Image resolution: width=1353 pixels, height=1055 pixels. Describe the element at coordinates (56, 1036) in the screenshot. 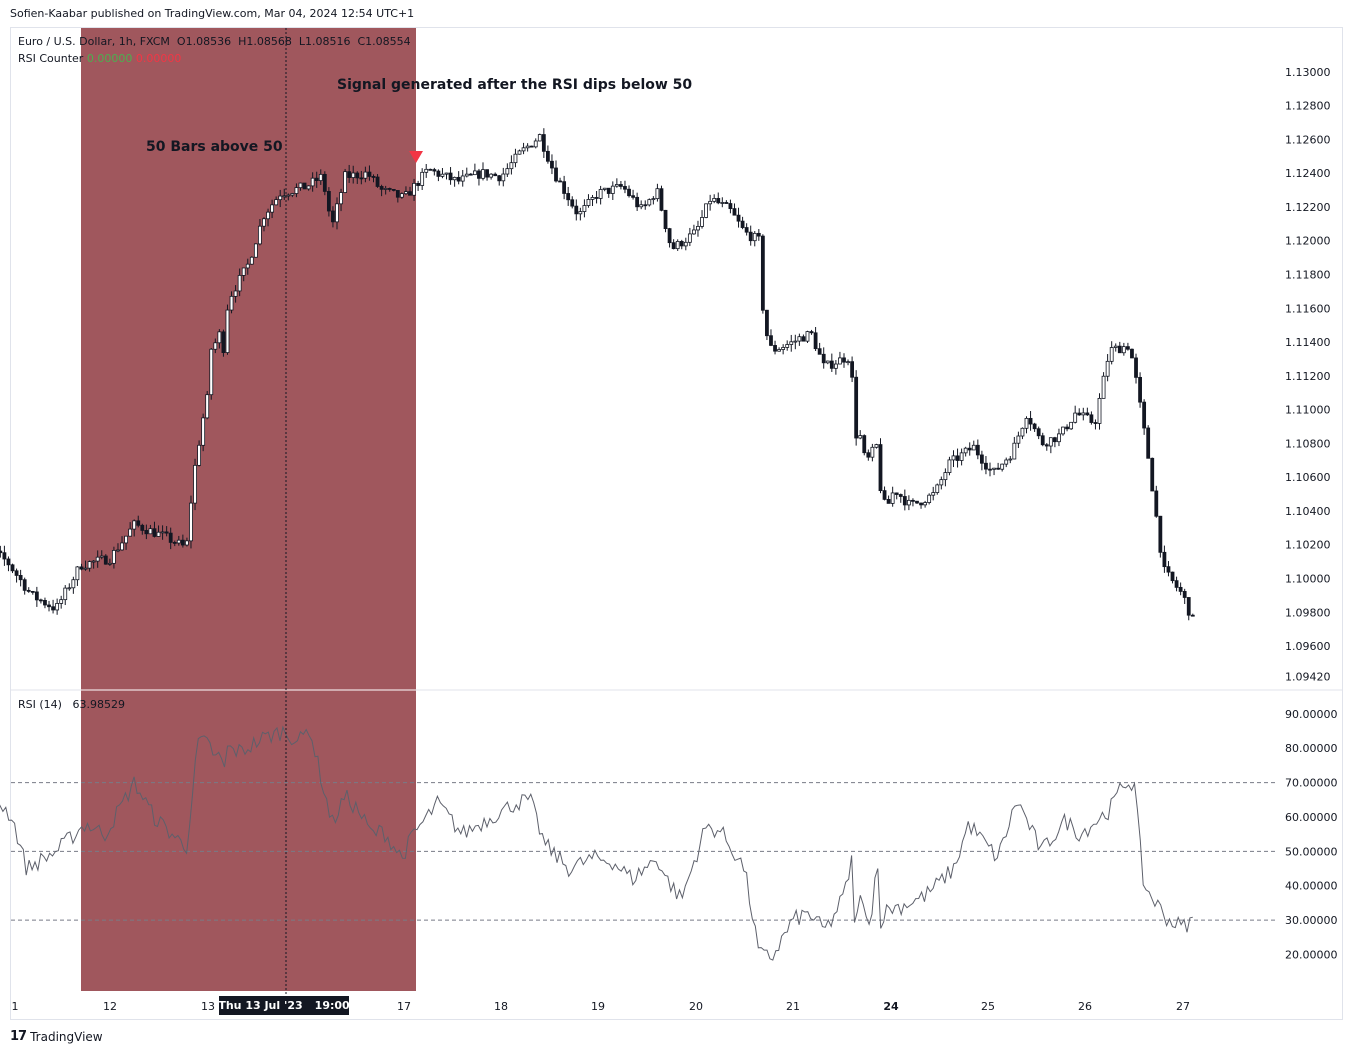

I see `tradingview-logo: 17 TradingView` at that location.